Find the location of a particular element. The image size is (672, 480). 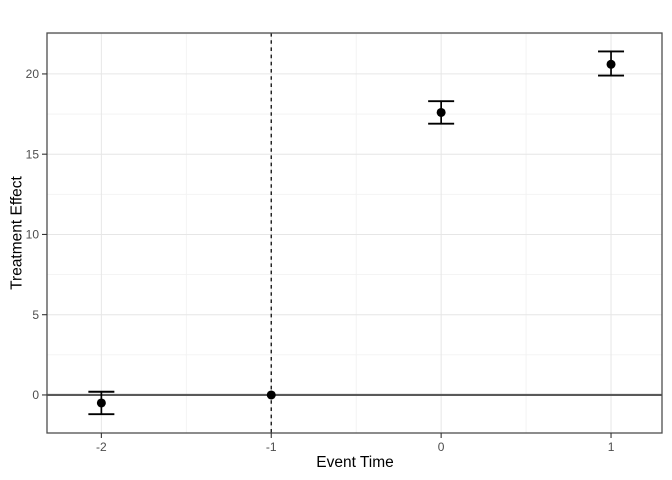

x-tick-label: -2 is located at coordinates (101, 447).